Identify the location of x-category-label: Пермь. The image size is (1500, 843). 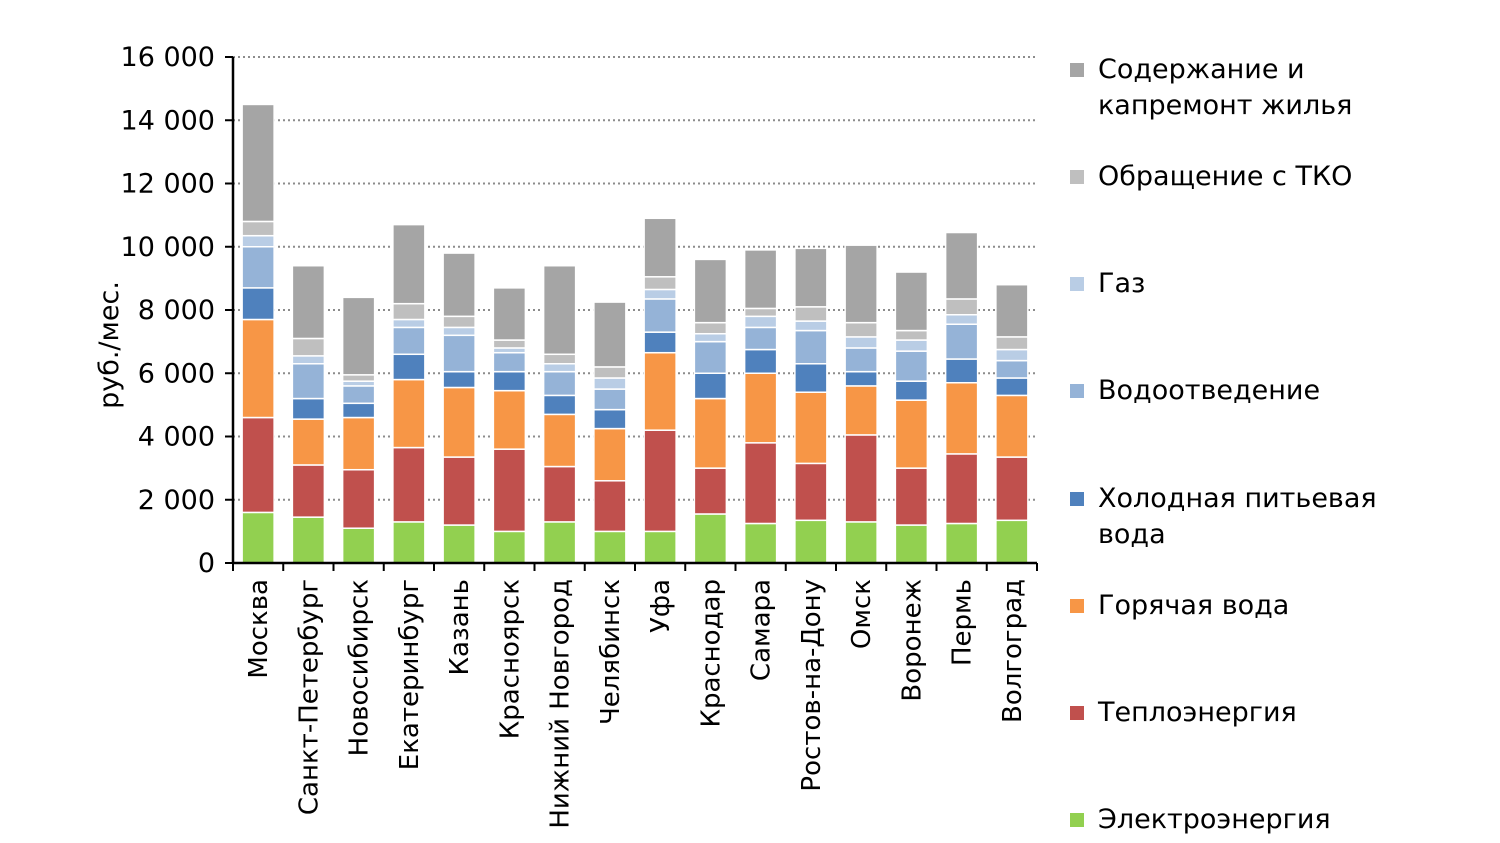
(963, 622).